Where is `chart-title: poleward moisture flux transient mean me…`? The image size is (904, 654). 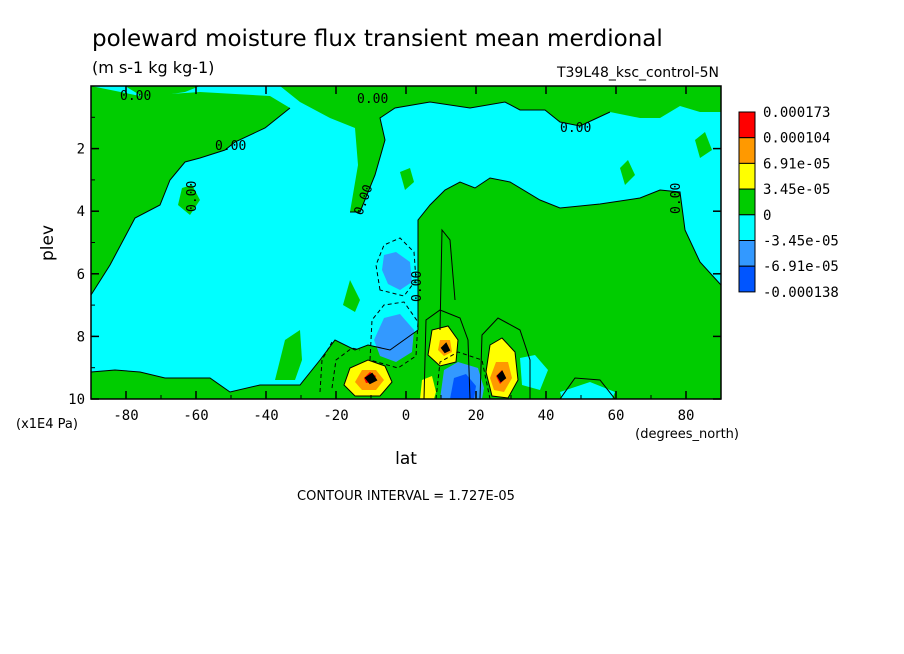 chart-title: poleward moisture flux transient mean me… is located at coordinates (377, 39).